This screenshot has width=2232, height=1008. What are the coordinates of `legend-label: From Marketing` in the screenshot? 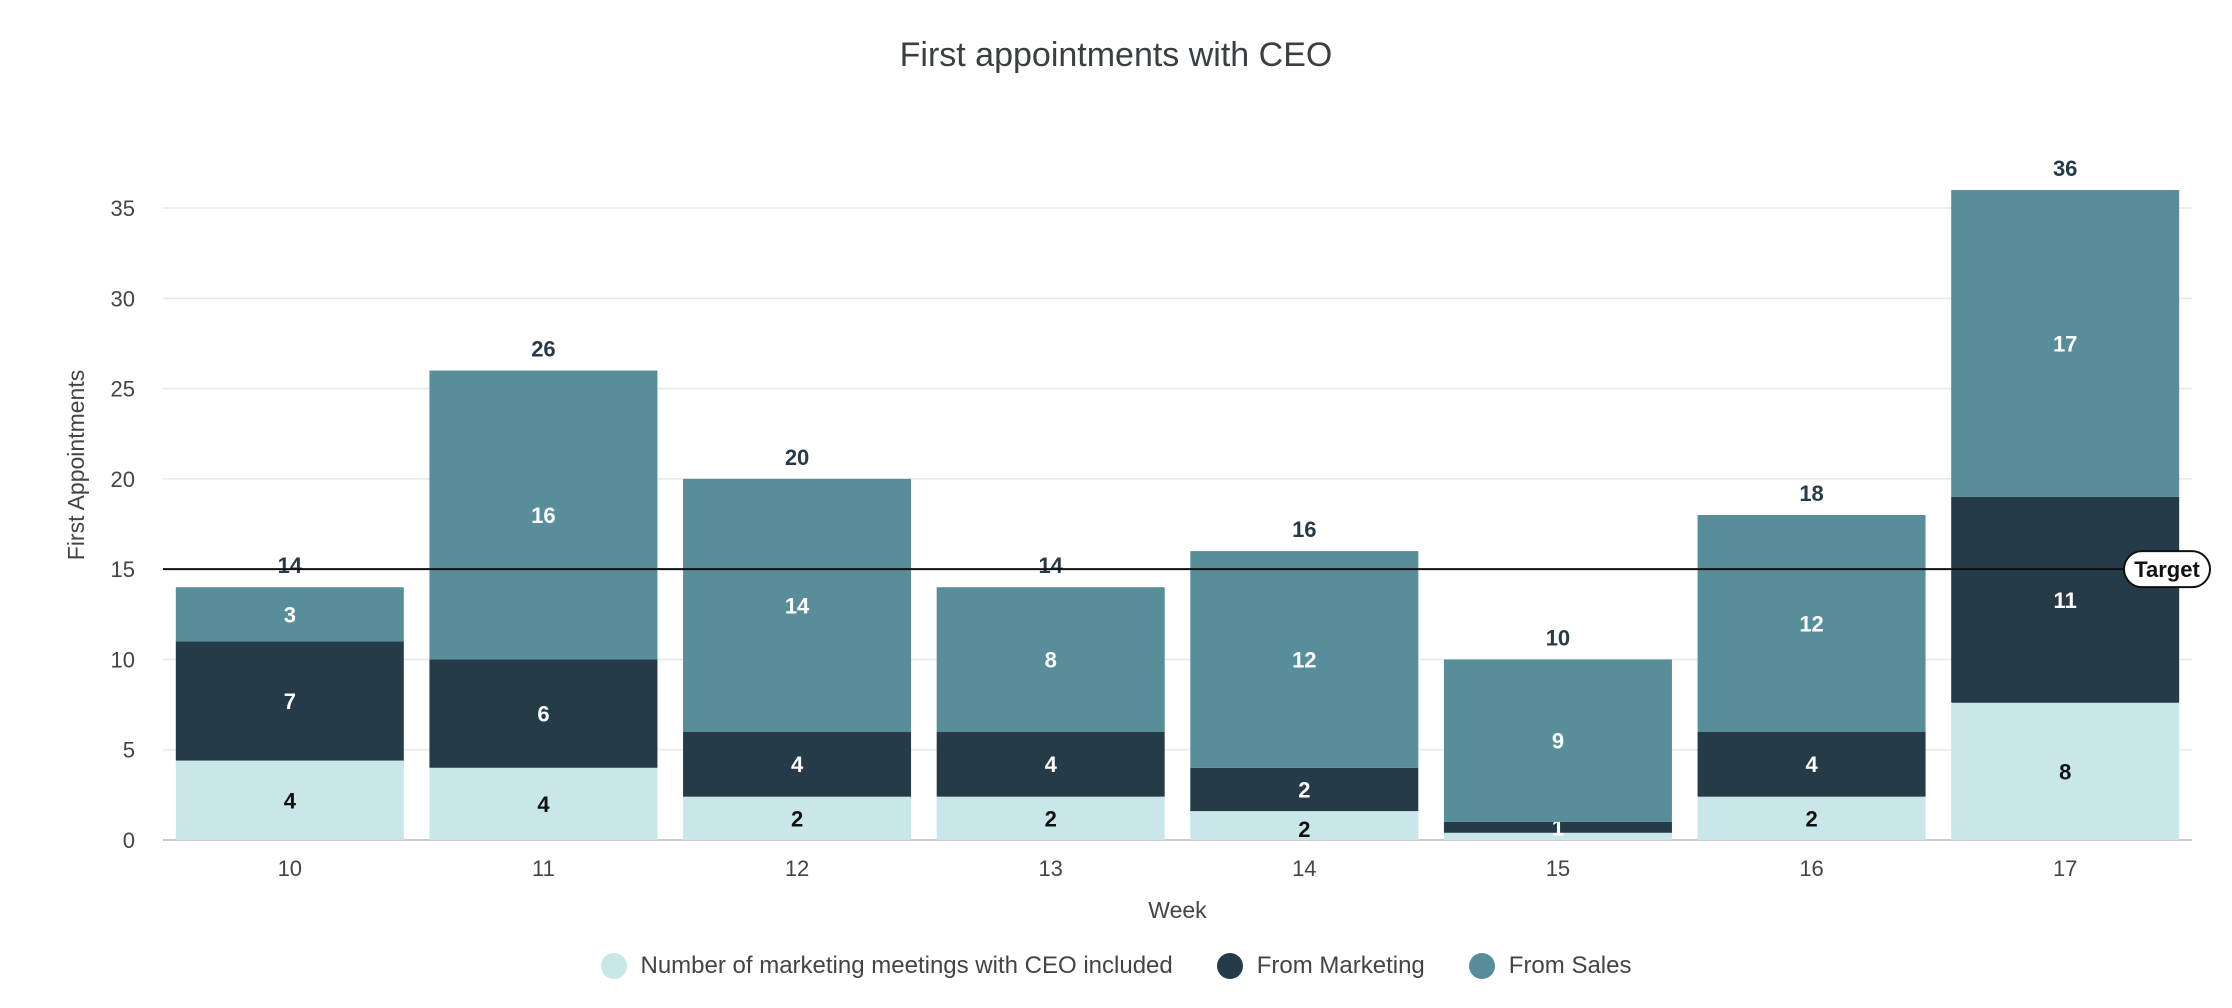 It's located at (1340, 965).